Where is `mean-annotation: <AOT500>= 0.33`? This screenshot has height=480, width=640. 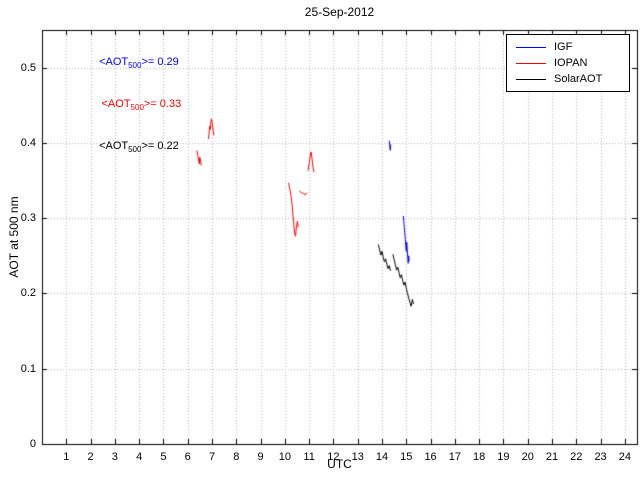 mean-annotation: <AOT500>= 0.33 is located at coordinates (142, 106).